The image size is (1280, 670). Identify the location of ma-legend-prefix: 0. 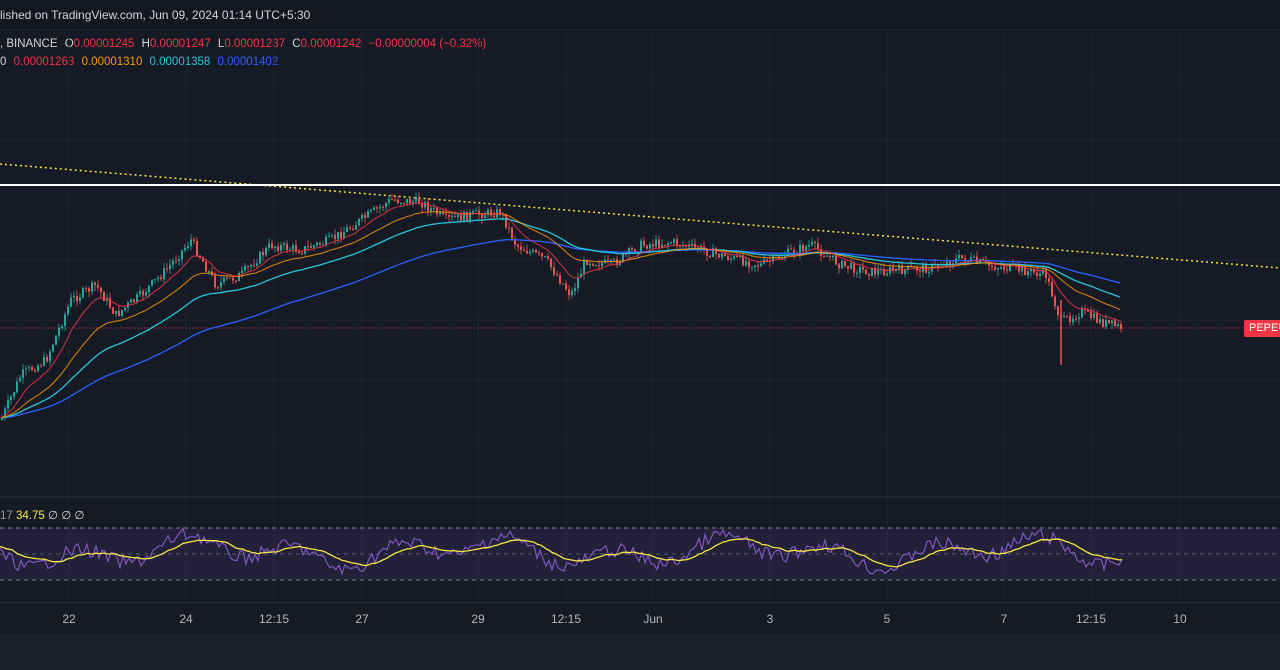
(3, 62).